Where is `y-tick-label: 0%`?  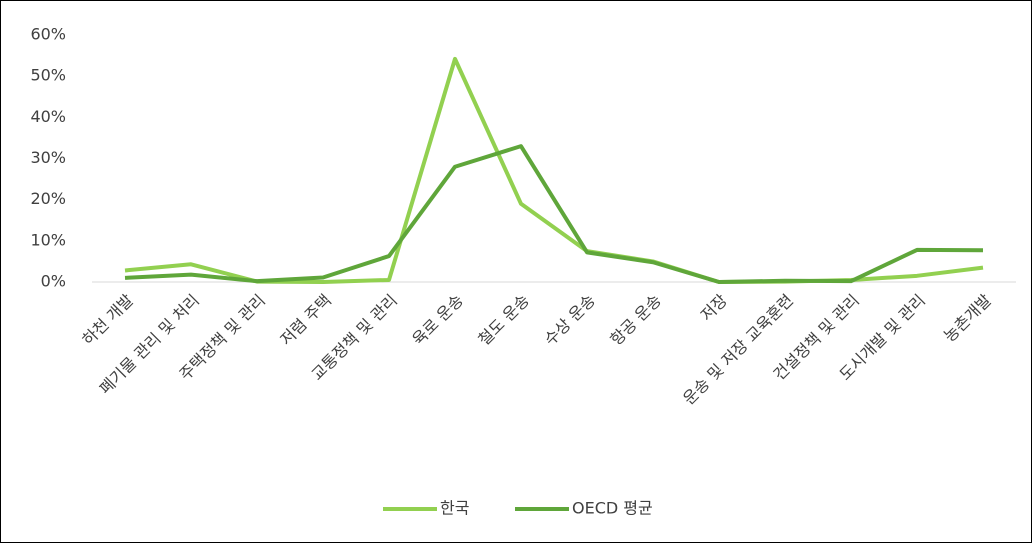
y-tick-label: 0% is located at coordinates (53, 281).